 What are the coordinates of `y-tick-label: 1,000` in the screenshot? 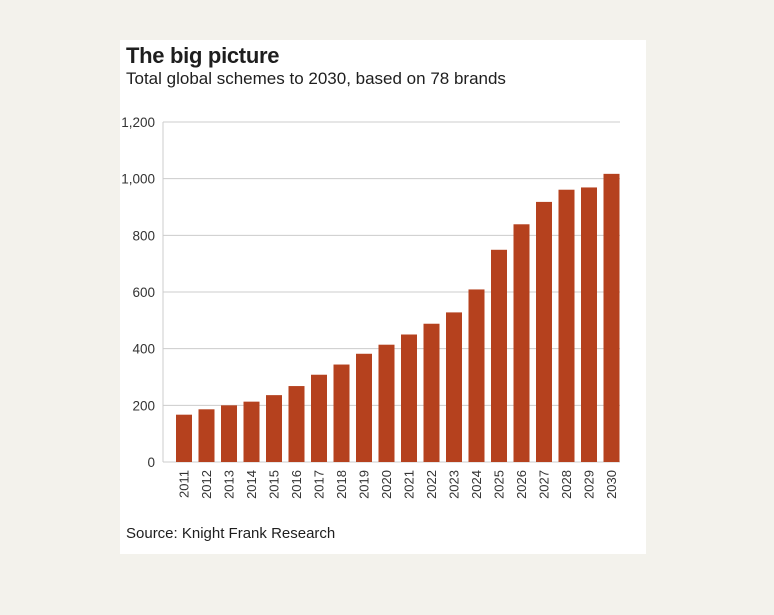 It's located at (138, 179).